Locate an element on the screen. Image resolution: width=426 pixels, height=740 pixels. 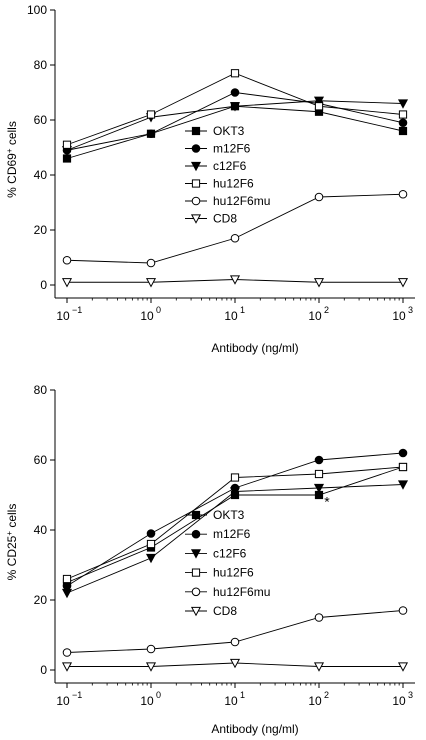
y-tick-label: 0 is located at coordinates (43, 670).